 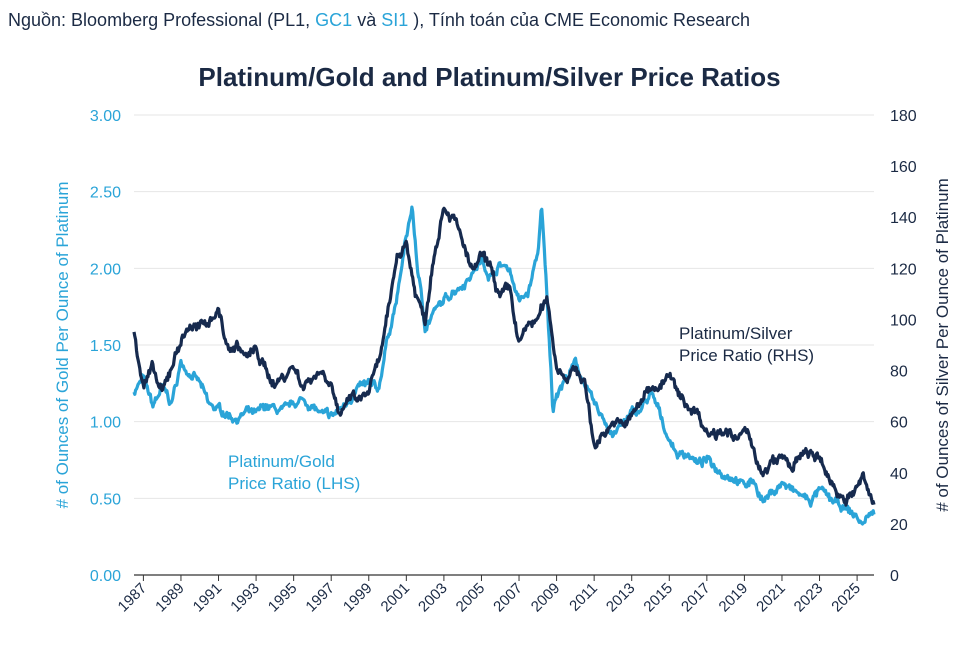 I want to click on y-tick-right: 100, so click(x=903, y=320).